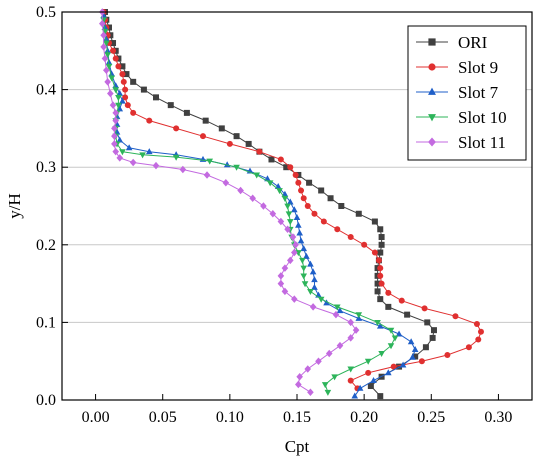 The height and width of the screenshot is (466, 550). Describe the element at coordinates (46, 167) in the screenshot. I see `y-tick-label: 0.3` at that location.